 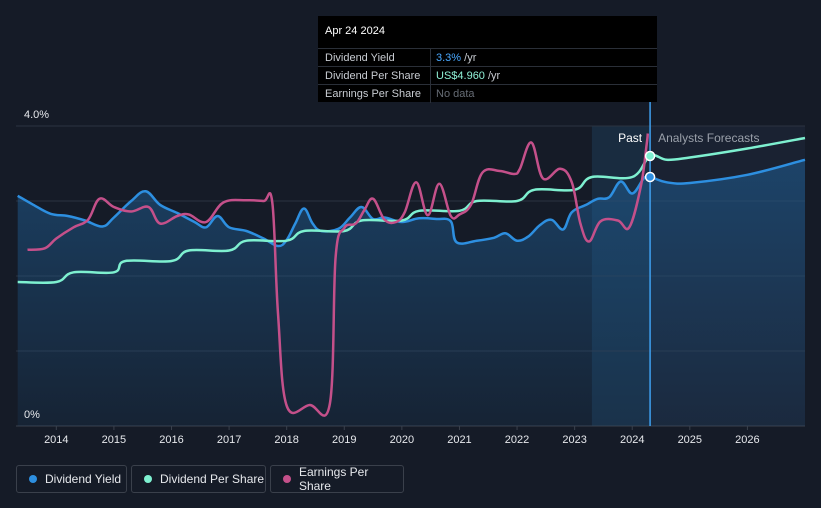 What do you see at coordinates (33, 479) in the screenshot?
I see `dividend-yield-dot-icon` at bounding box center [33, 479].